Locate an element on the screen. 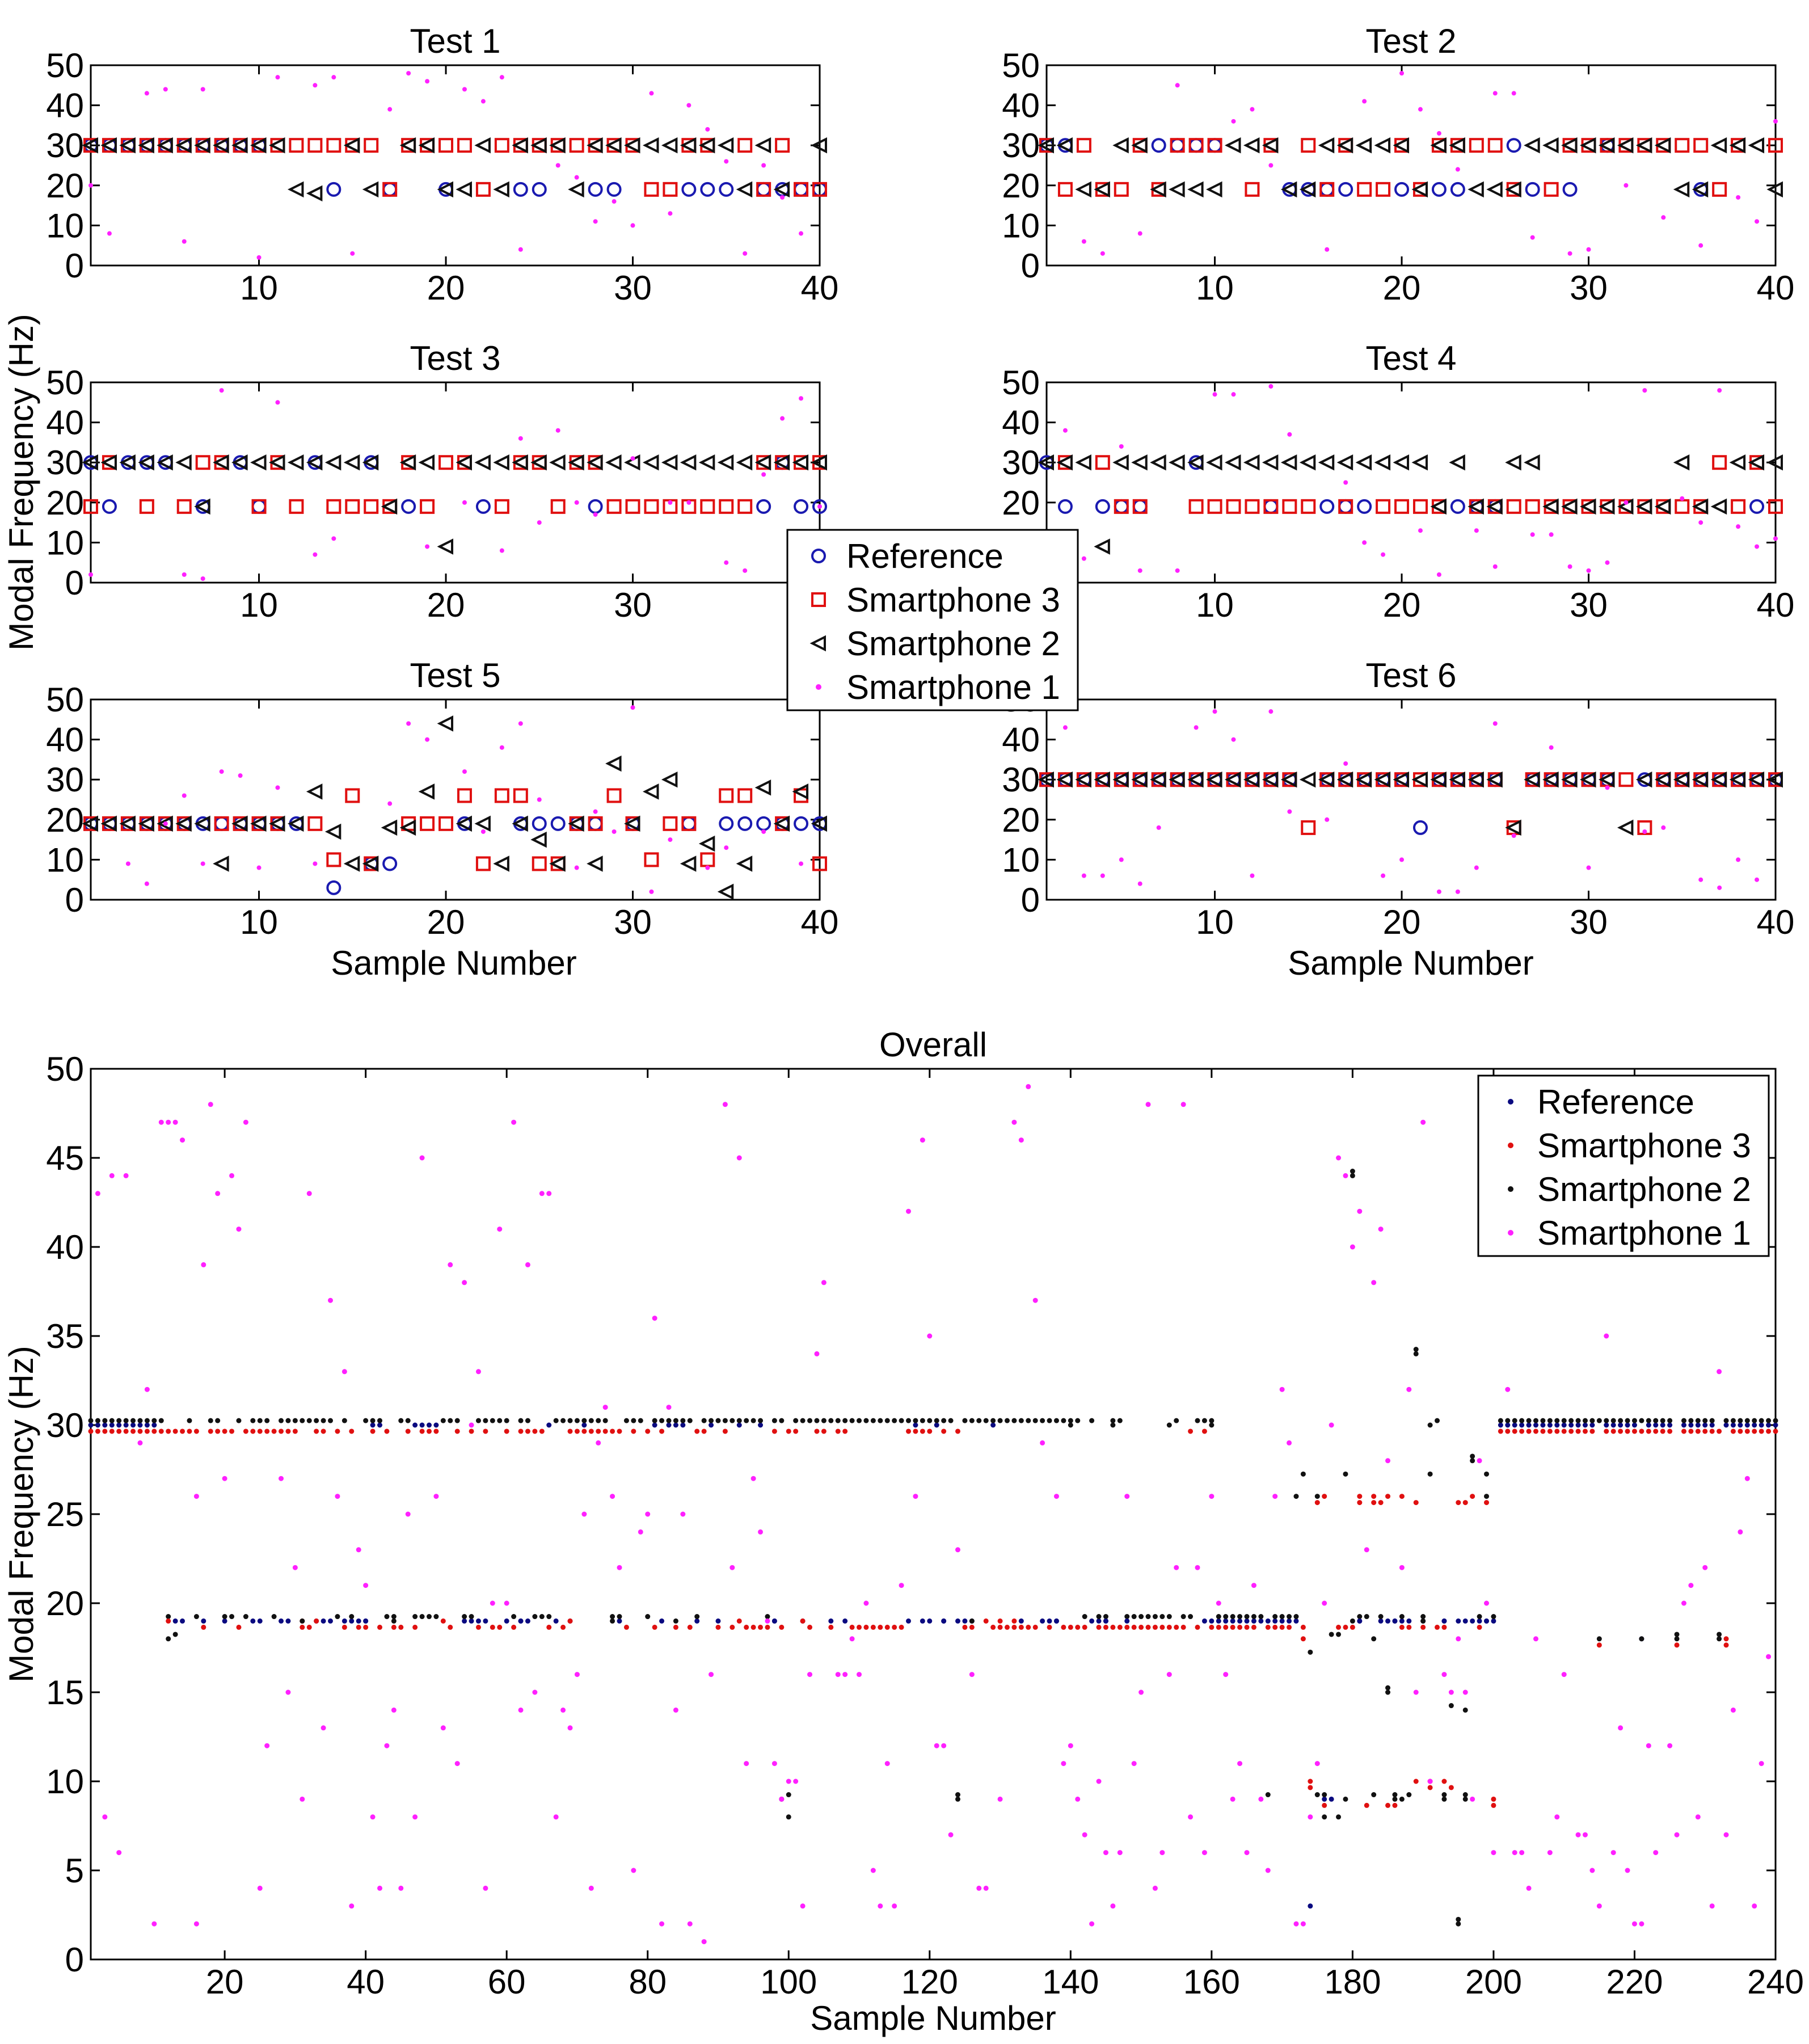  overall-xtick-label: 60 is located at coordinates (507, 1982).